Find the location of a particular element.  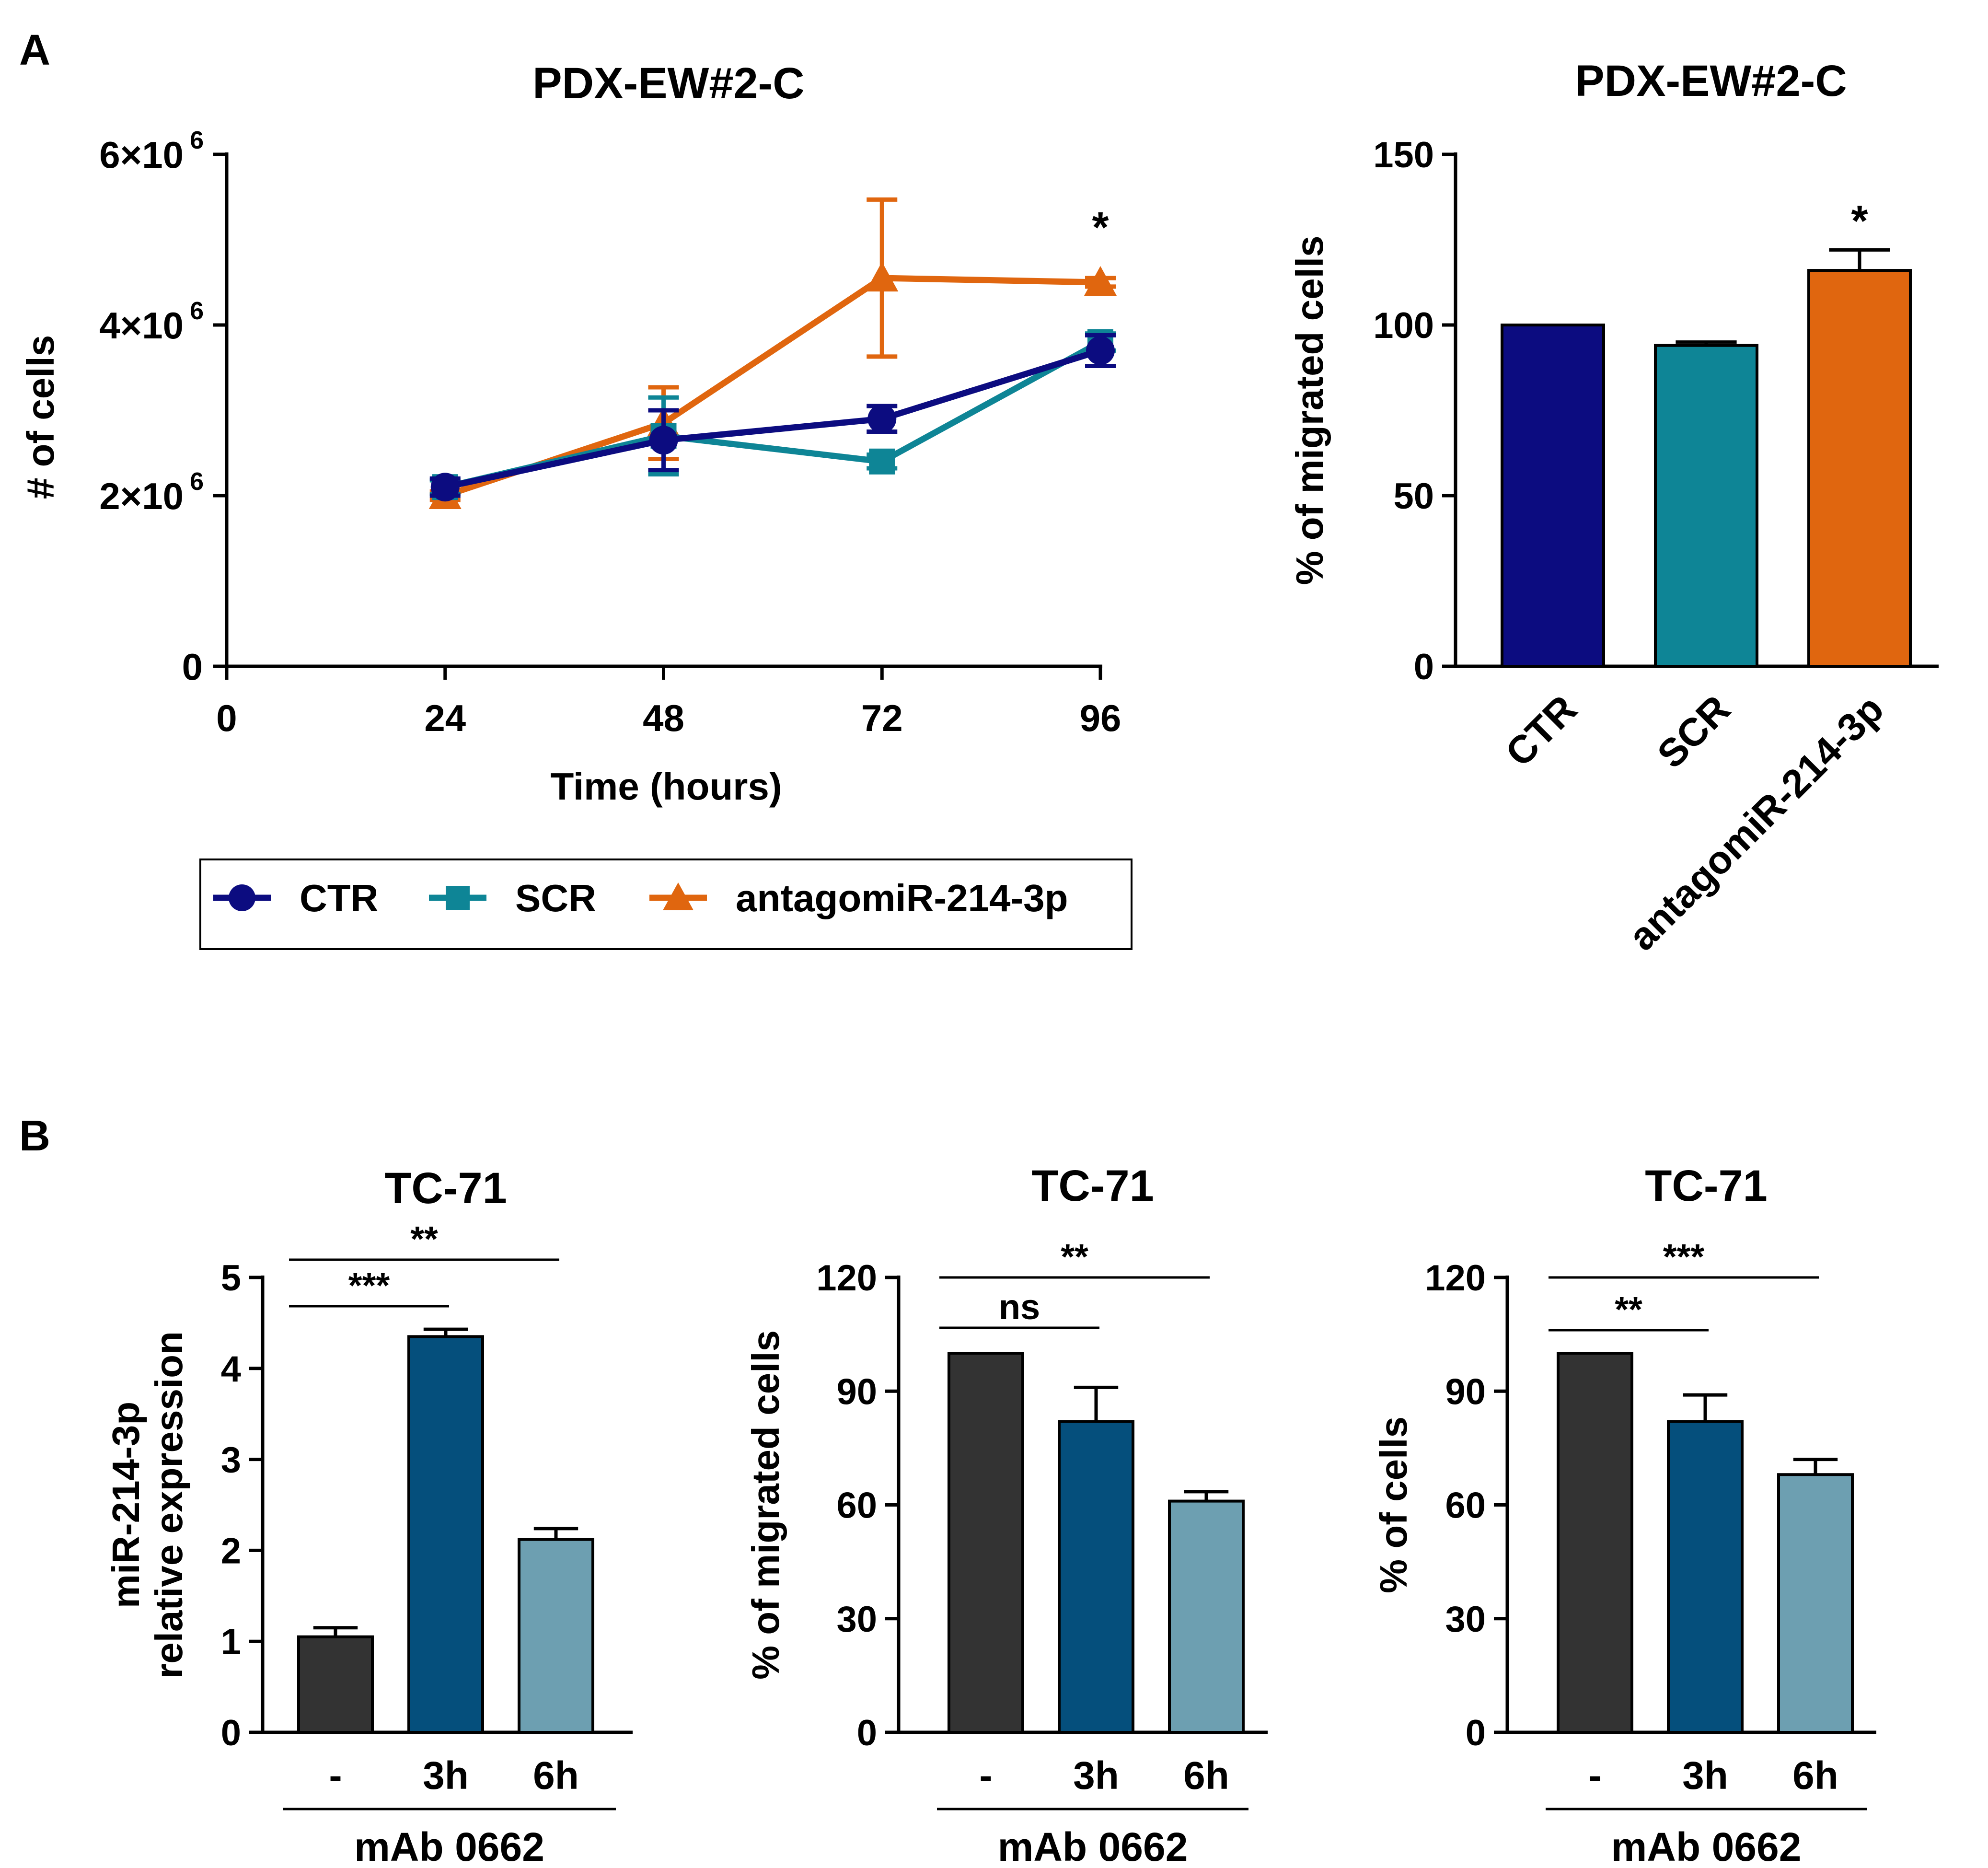

y-tick-label: 3 is located at coordinates (231, 1460).